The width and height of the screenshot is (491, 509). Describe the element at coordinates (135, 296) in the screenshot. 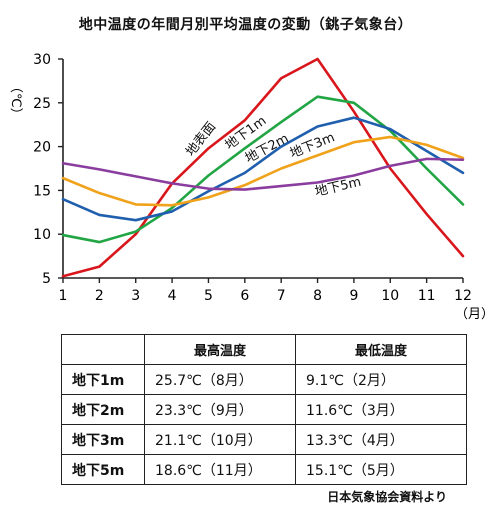

I see `x-tick-label: 3` at that location.